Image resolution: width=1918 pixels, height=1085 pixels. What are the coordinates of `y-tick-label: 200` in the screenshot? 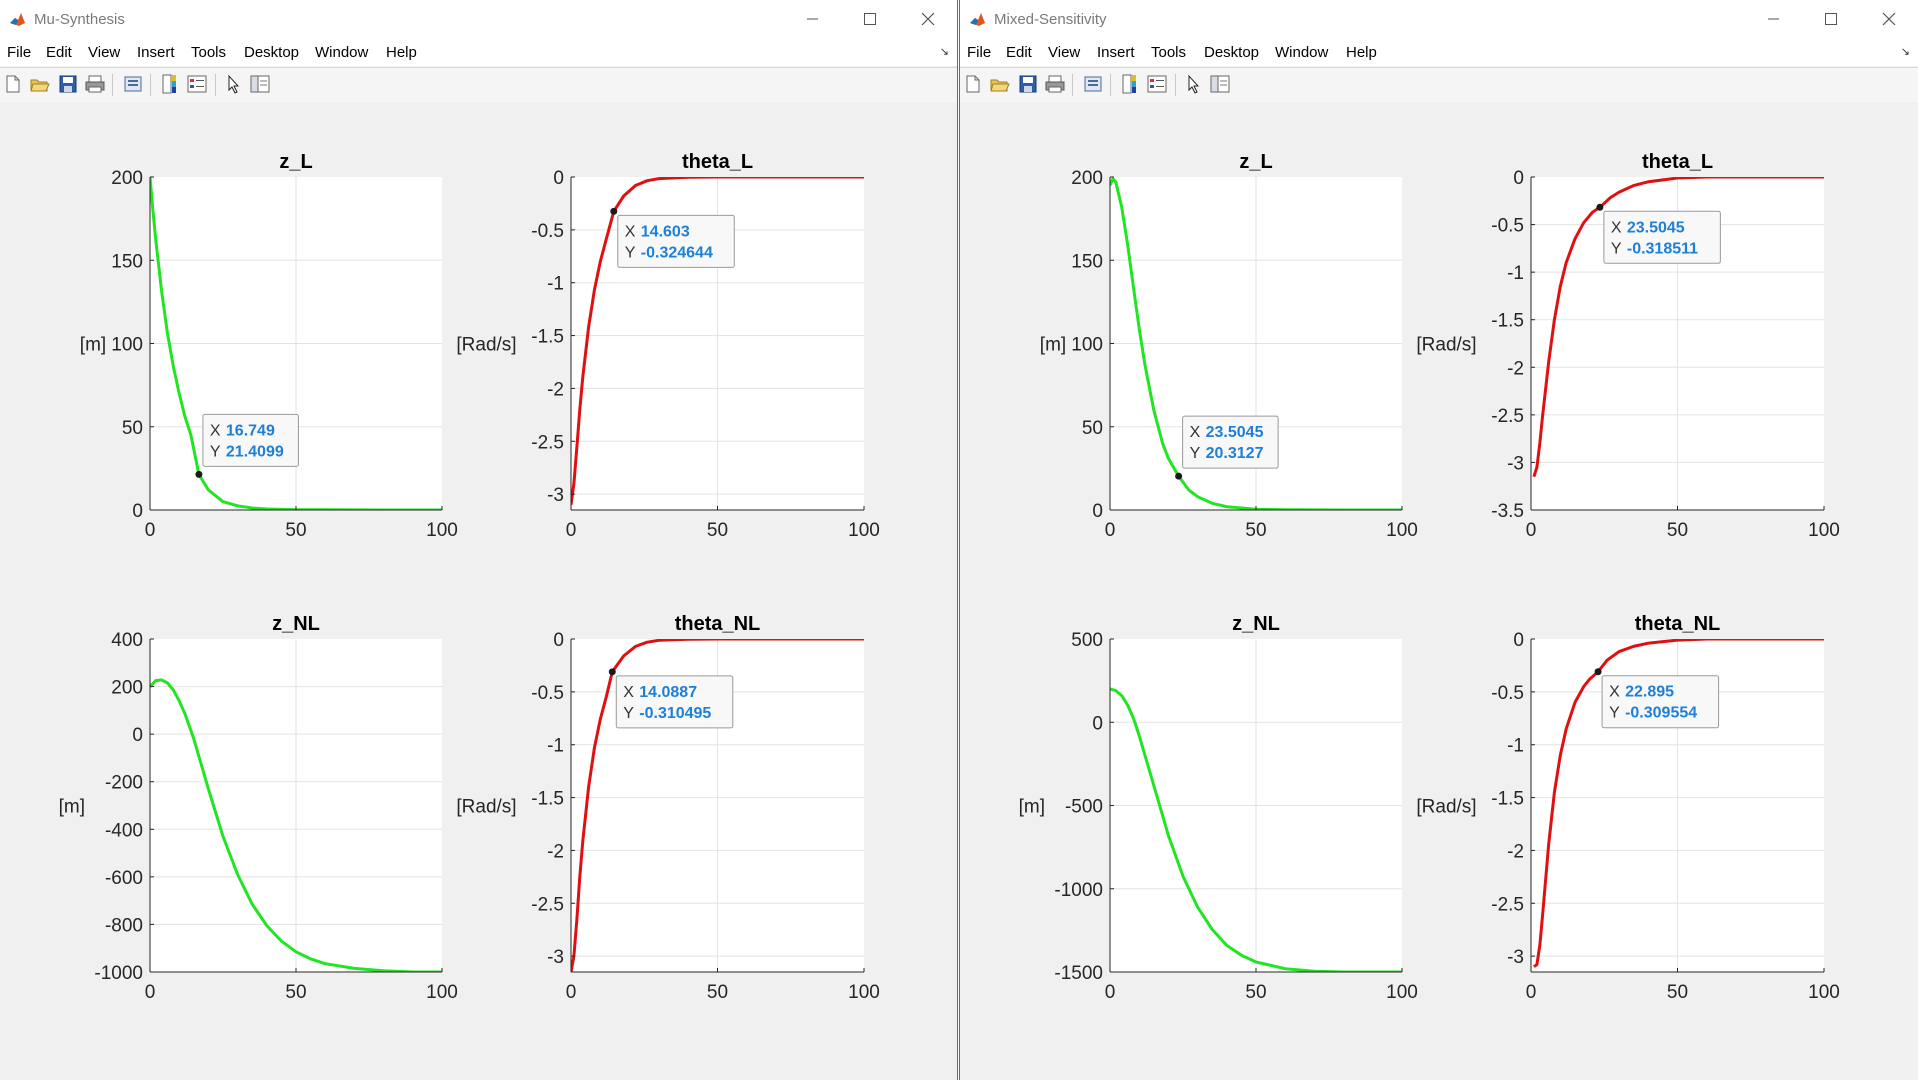 It's located at (127, 178).